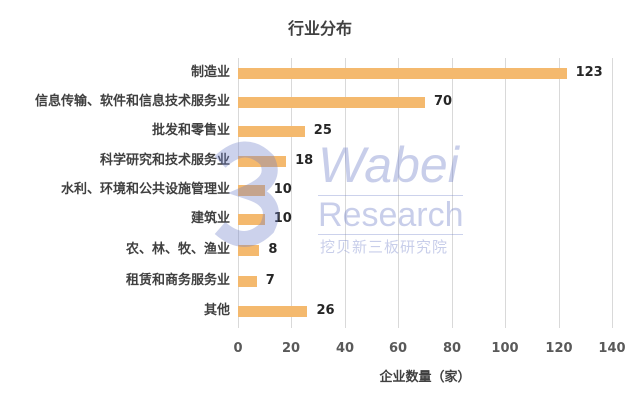 This screenshot has height=402, width=640. What do you see at coordinates (216, 310) in the screenshot?
I see `category-label: 其他` at bounding box center [216, 310].